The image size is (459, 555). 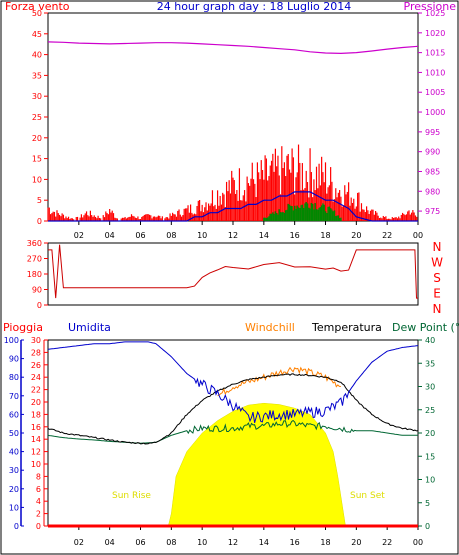 What do you see at coordinates (38, 526) in the screenshot?
I see `rain-tick-label: 0` at bounding box center [38, 526].